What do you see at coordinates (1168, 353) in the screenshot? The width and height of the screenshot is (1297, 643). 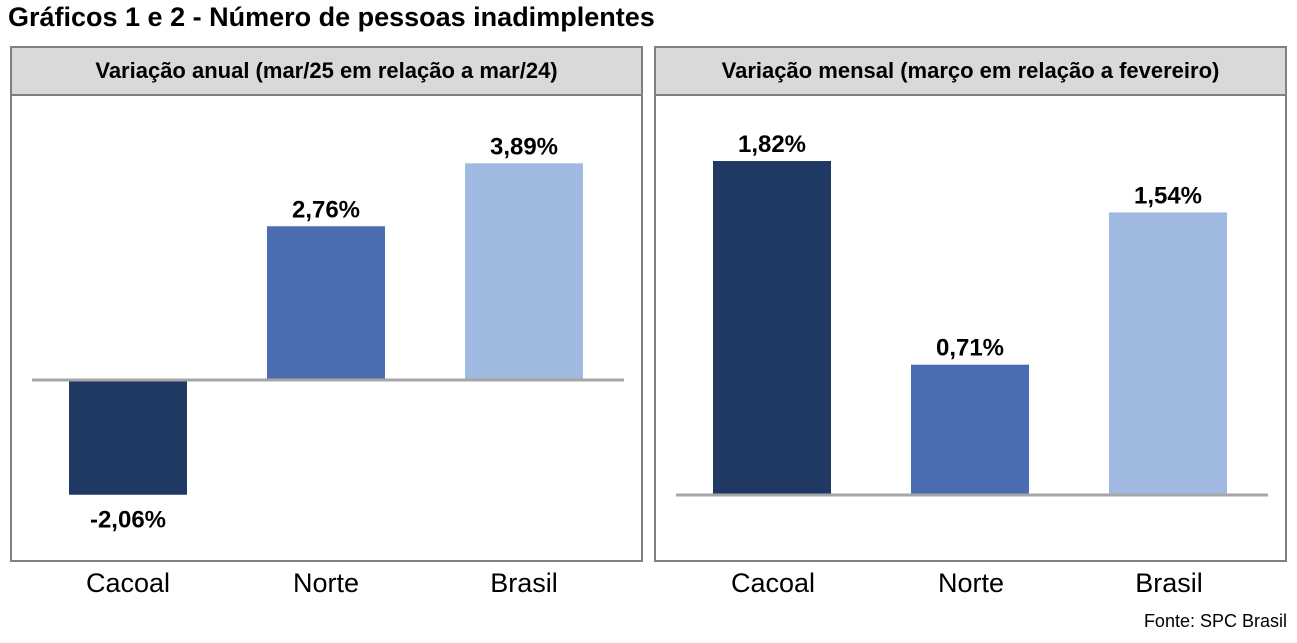 I see `monthly-bar-brasil` at bounding box center [1168, 353].